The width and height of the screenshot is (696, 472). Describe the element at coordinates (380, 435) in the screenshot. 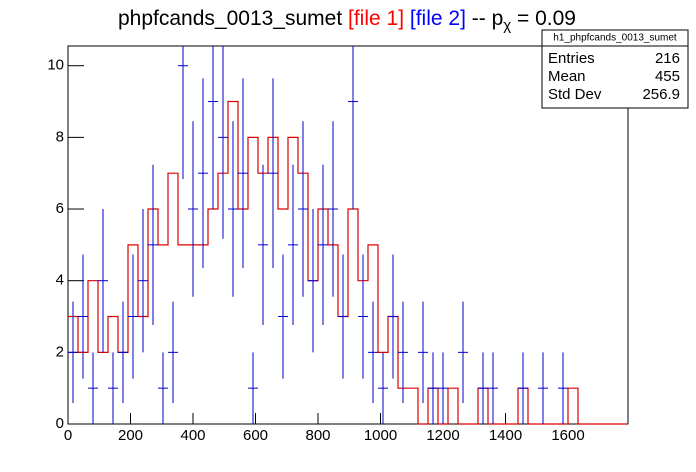

I see `x-tick-label: 1000` at that location.